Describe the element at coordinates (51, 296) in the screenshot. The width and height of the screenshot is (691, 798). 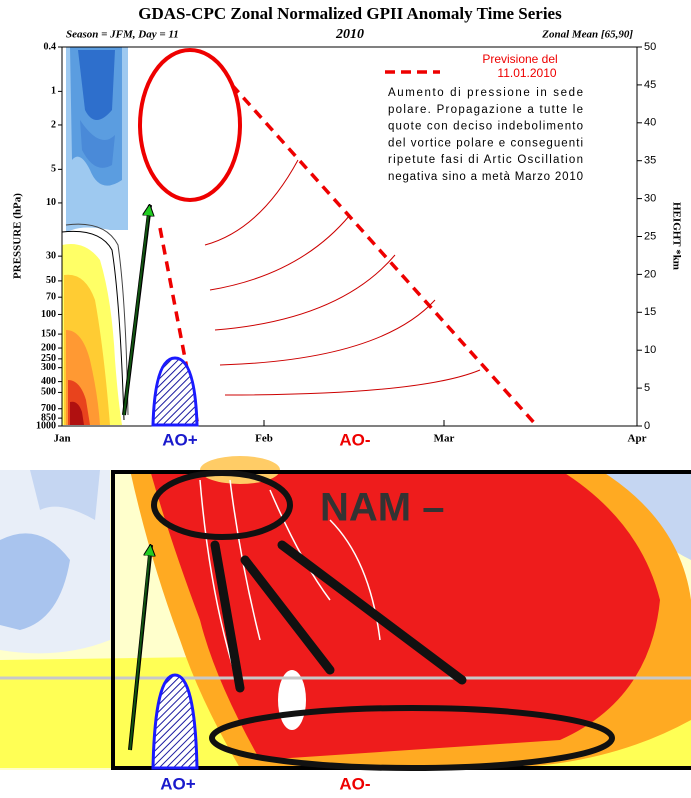
I see `y-tick-label: 70` at that location.